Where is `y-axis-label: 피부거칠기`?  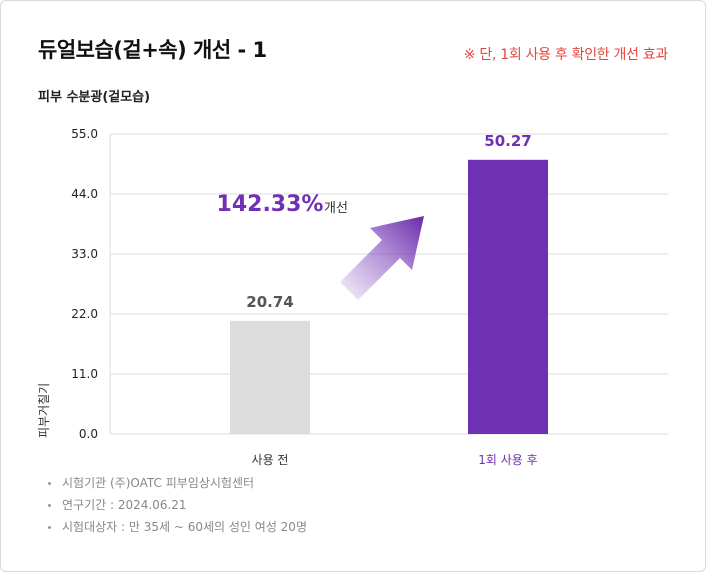 y-axis-label: 피부거칠기 is located at coordinates (44, 410).